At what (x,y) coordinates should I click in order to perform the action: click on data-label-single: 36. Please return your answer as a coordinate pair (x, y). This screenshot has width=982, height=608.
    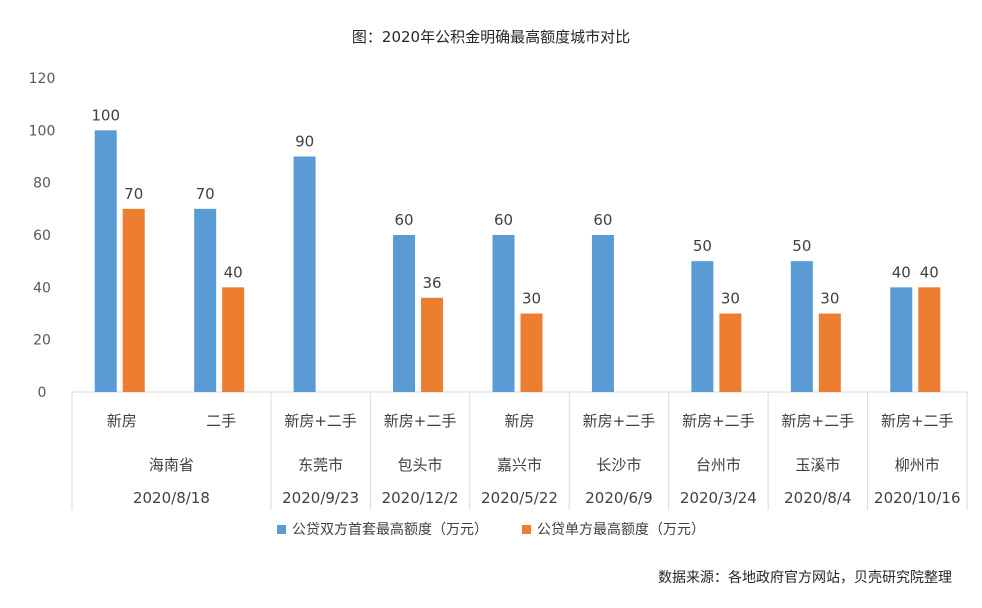
    Looking at the image, I should click on (432, 283).